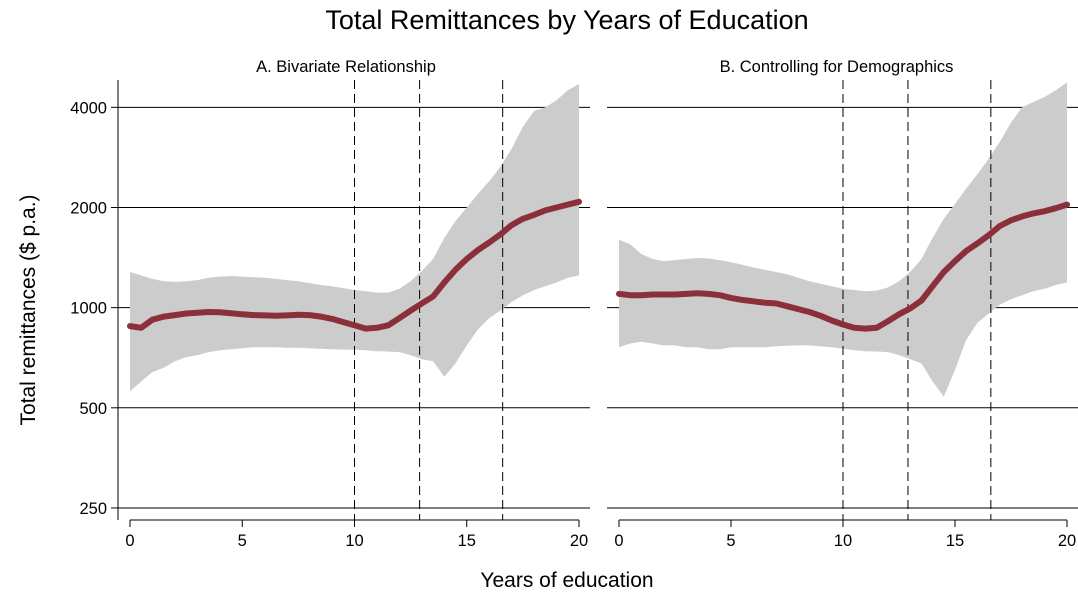 This screenshot has width=1078, height=594. I want to click on y-tick-label: 1000, so click(88, 309).